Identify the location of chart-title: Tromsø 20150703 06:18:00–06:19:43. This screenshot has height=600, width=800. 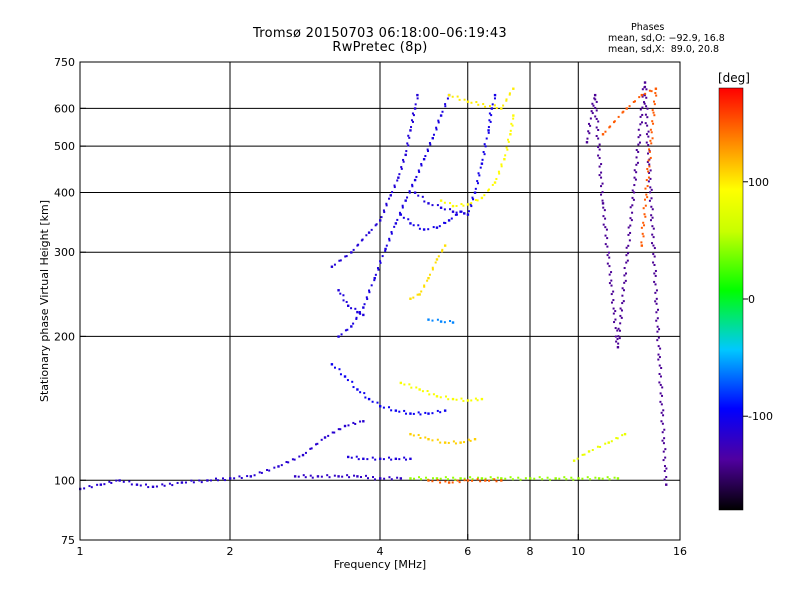
(380, 33).